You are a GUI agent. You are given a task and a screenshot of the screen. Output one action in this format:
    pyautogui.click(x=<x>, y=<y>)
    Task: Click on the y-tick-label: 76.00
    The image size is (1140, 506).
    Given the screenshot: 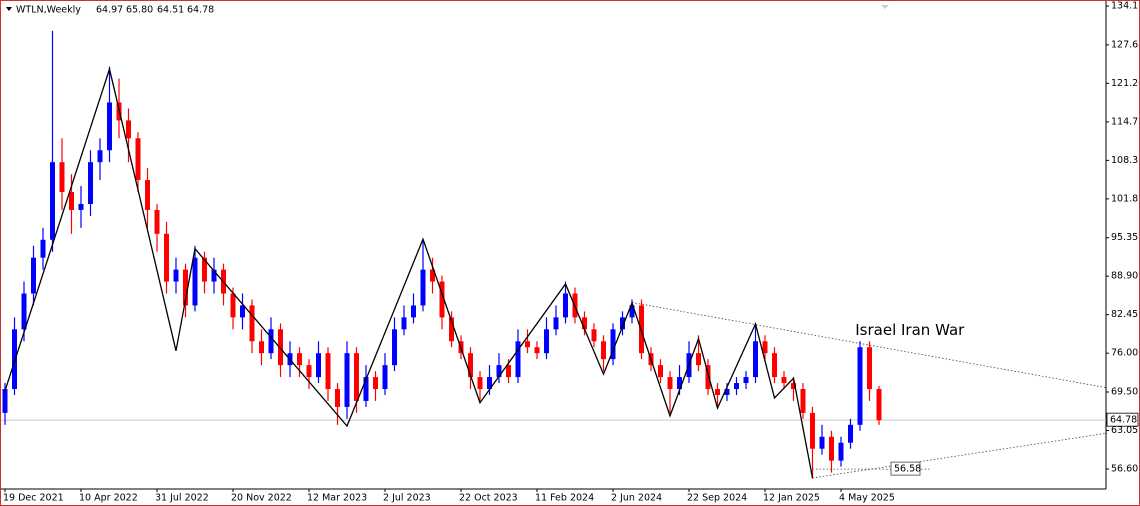 What is the action you would take?
    pyautogui.click(x=1124, y=353)
    